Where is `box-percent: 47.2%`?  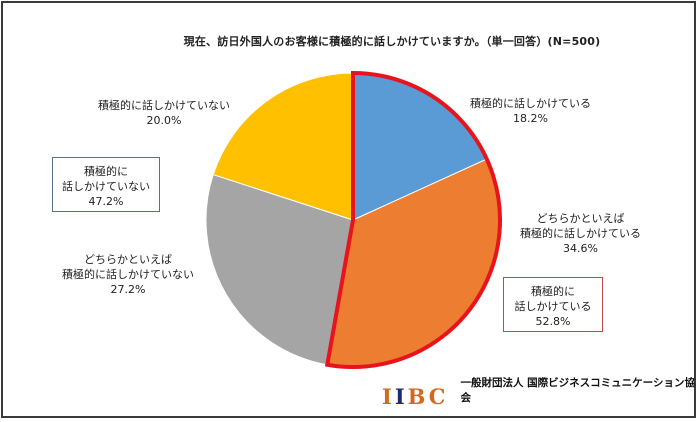 box-percent: 47.2% is located at coordinates (106, 201).